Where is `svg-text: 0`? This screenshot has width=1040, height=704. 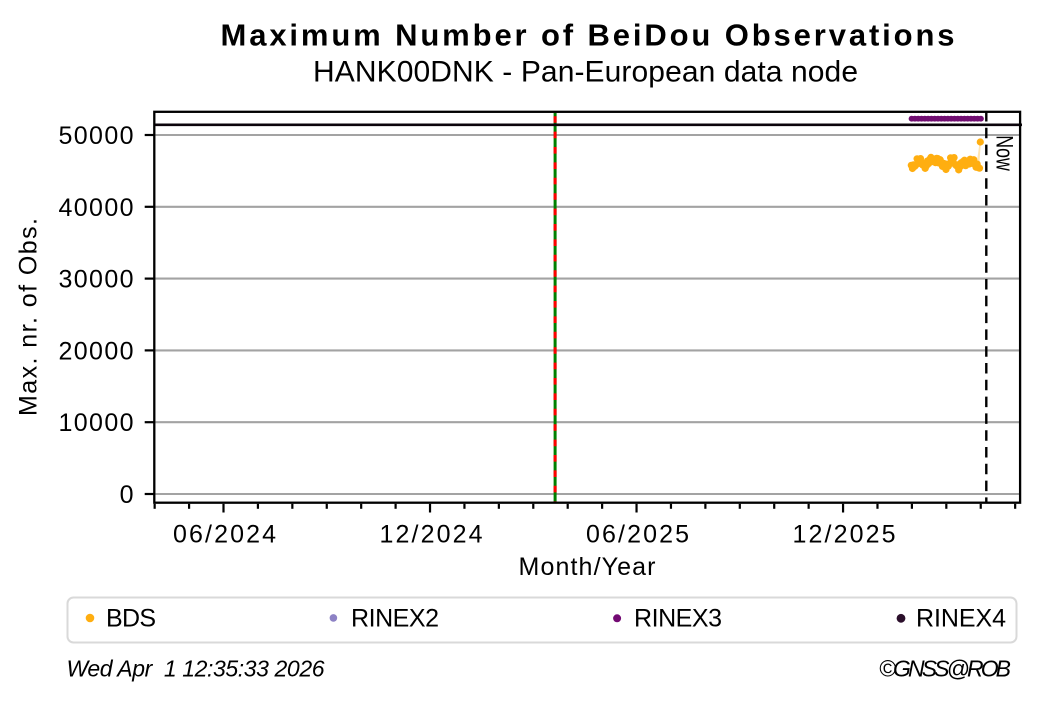
svg-text: 0 is located at coordinates (127, 495).